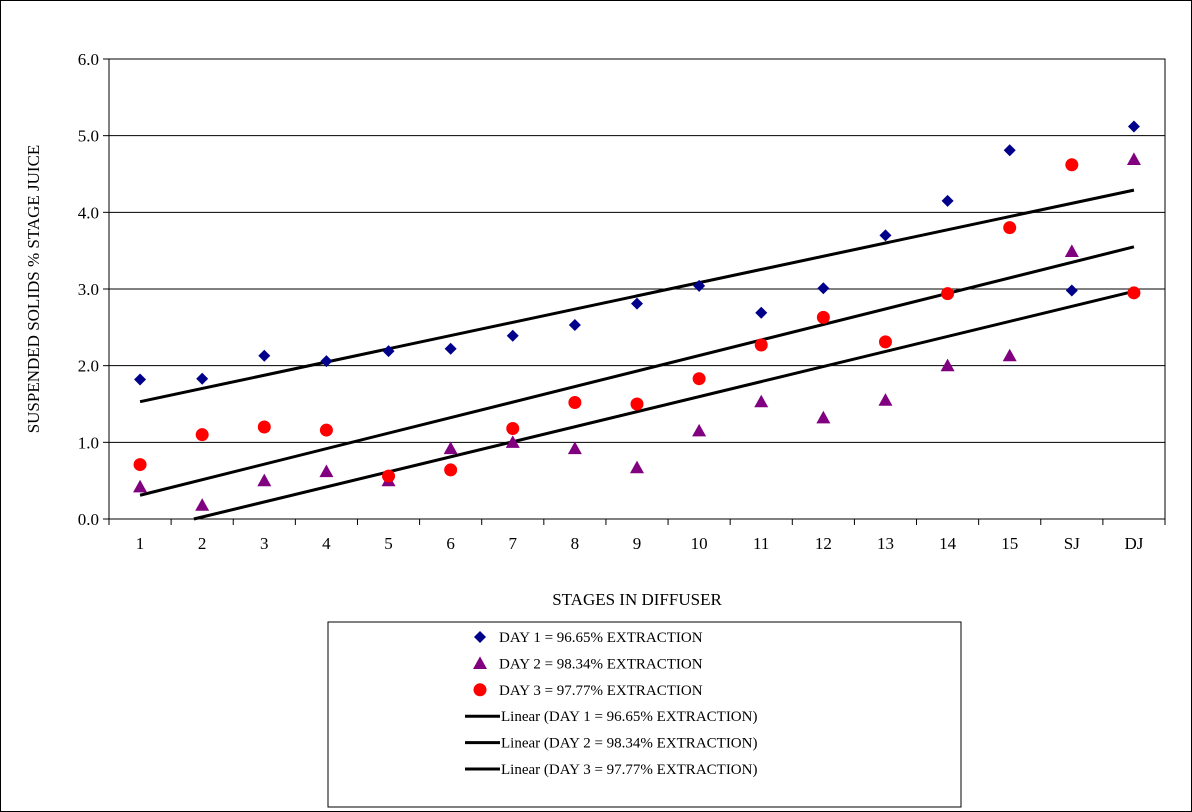 Image resolution: width=1192 pixels, height=812 pixels. I want to click on y-tick-label: 5.0, so click(88, 136).